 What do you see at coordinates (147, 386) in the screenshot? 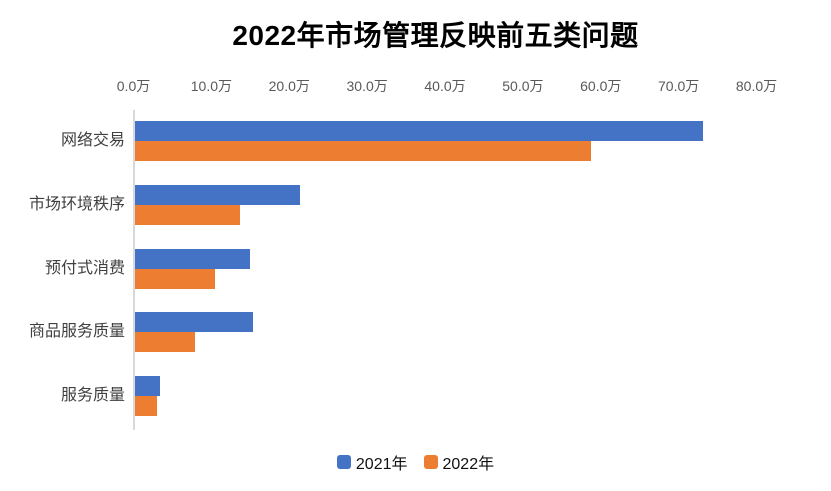
I see `bar-2021年-服务质量` at bounding box center [147, 386].